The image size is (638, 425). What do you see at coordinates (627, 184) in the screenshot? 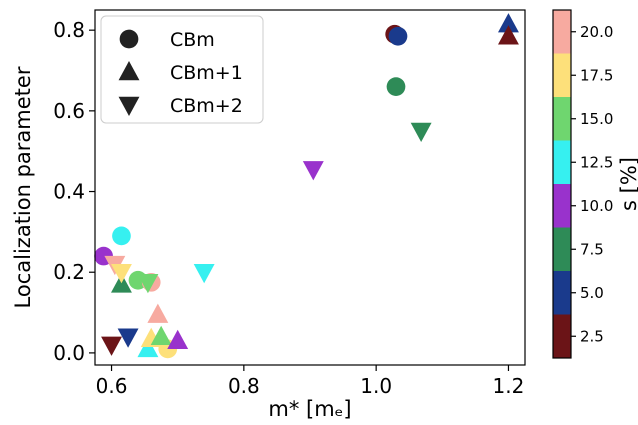
I see `colorbar-label: s [%]` at bounding box center [627, 184].